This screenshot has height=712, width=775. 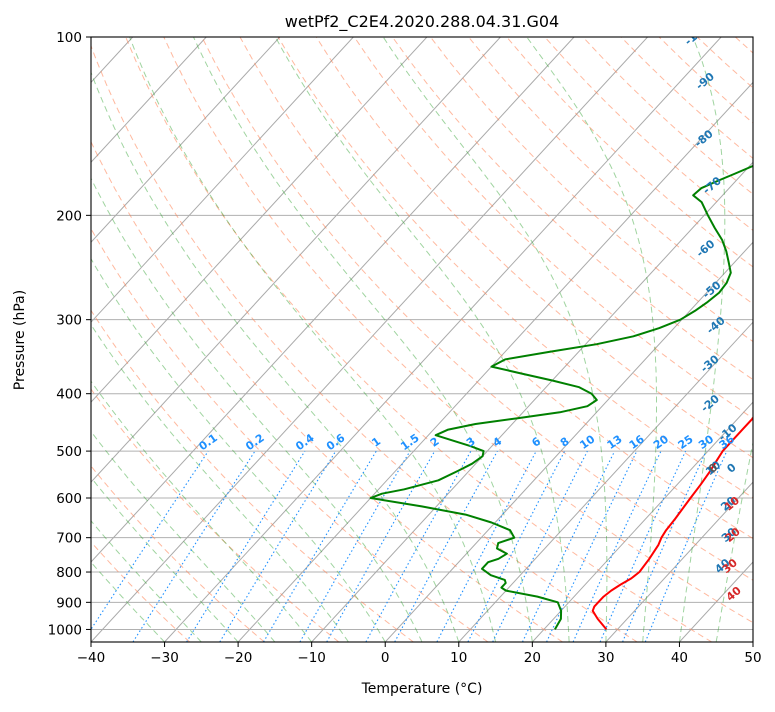 What do you see at coordinates (69, 216) in the screenshot?
I see `y-tick-label: 200` at bounding box center [69, 216].